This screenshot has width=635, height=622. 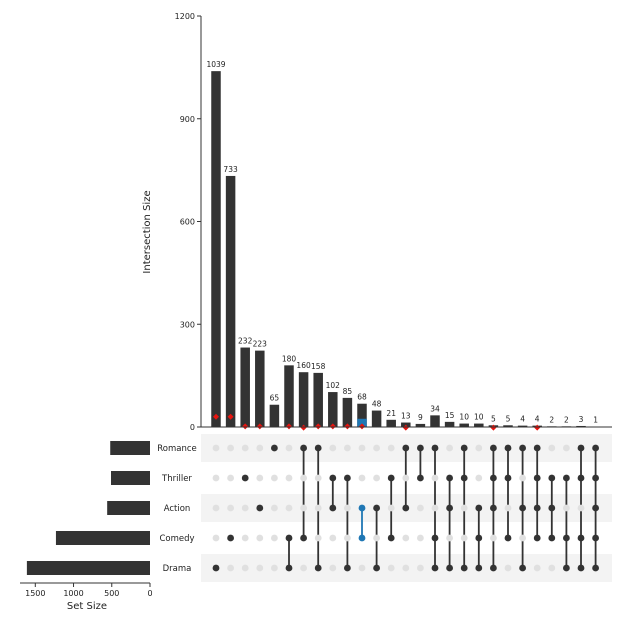 I want to click on bar-value-label: 223, so click(x=260, y=344).